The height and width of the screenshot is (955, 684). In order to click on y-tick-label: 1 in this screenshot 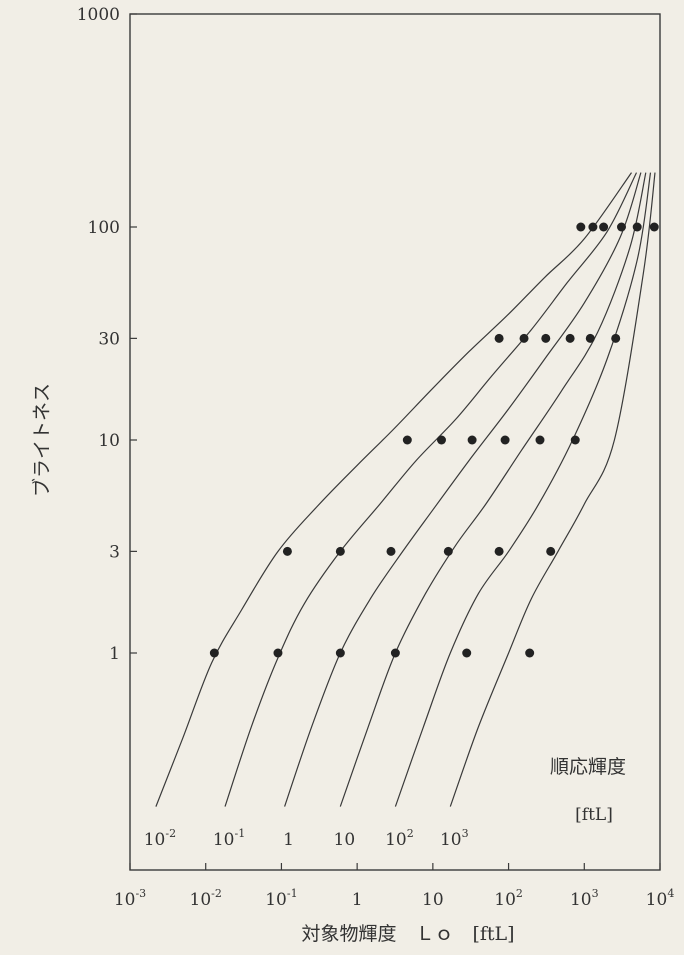, I will do `click(114, 654)`.